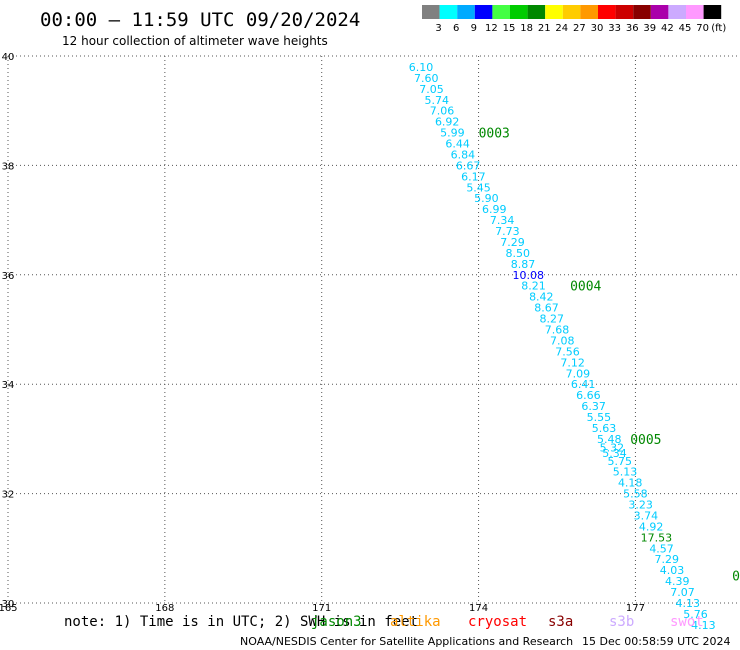 This screenshot has width=740, height=650. What do you see at coordinates (507, 231) in the screenshot?
I see `swh-point-label: 7.73` at bounding box center [507, 231].